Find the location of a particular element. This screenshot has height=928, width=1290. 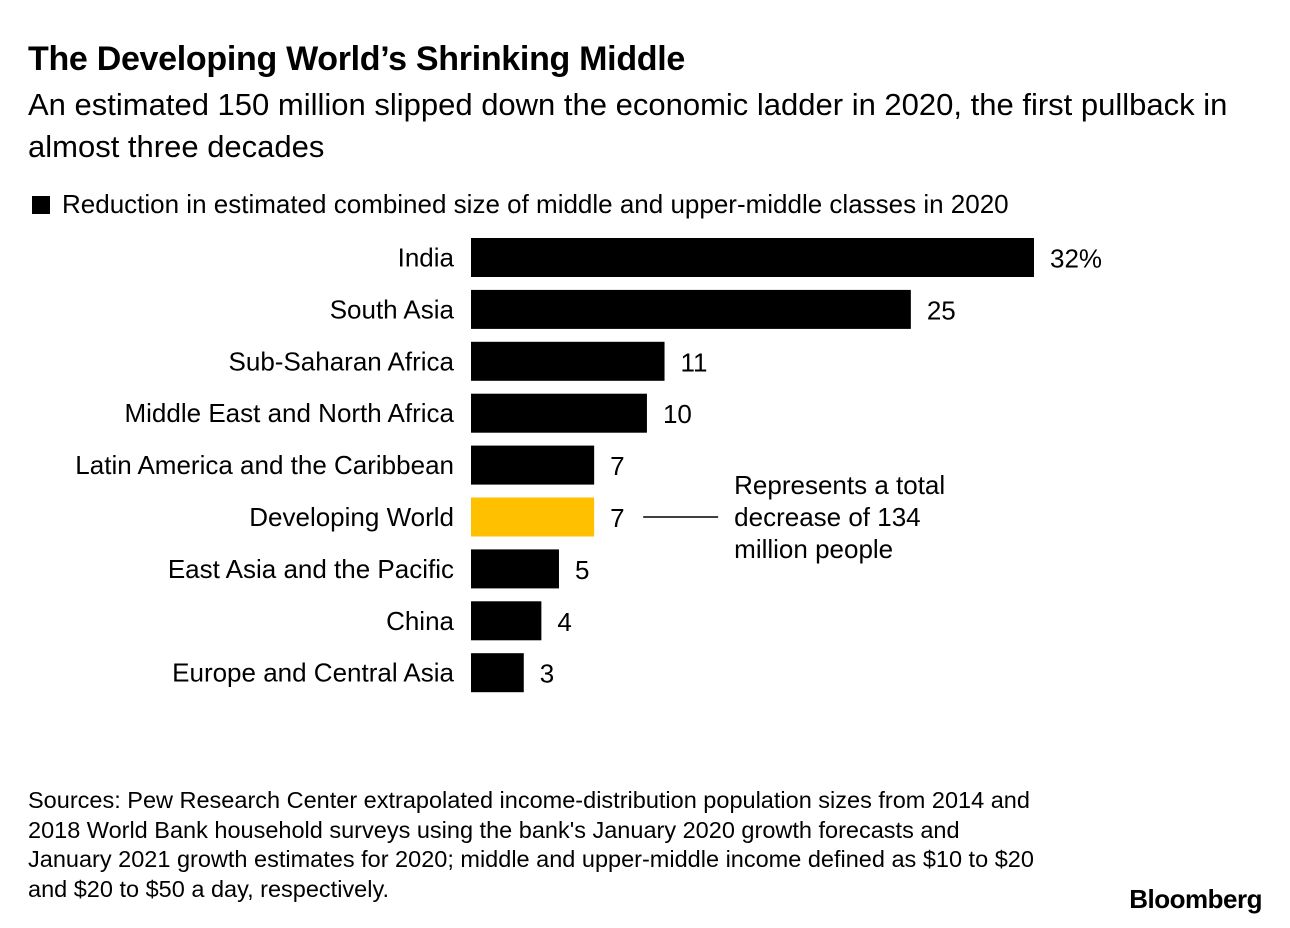

category-label-europe-and-central-asia: Europe and Central Asia is located at coordinates (313, 673).